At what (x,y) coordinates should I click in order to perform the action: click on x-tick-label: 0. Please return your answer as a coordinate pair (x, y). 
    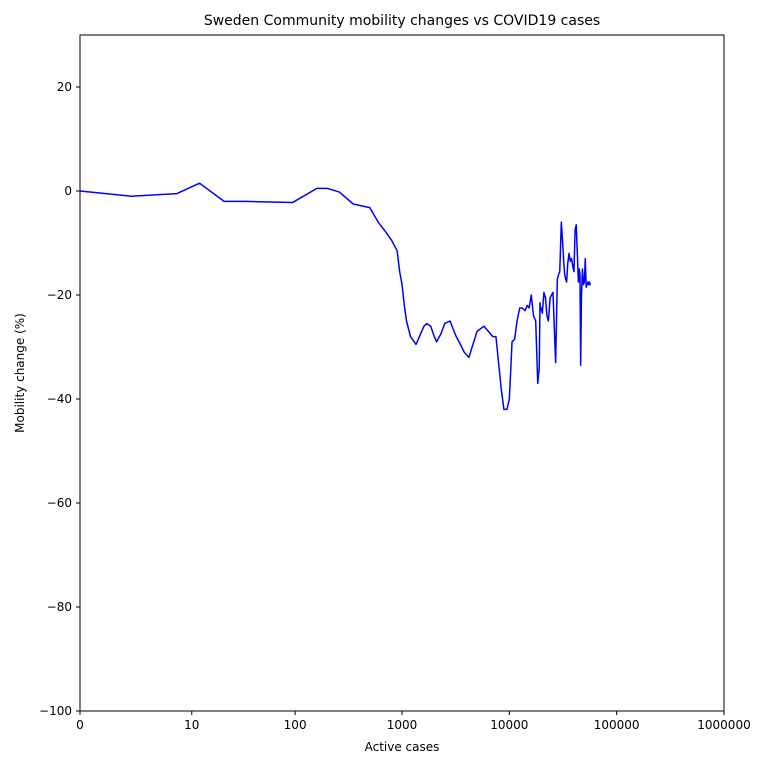
    Looking at the image, I should click on (80, 725).